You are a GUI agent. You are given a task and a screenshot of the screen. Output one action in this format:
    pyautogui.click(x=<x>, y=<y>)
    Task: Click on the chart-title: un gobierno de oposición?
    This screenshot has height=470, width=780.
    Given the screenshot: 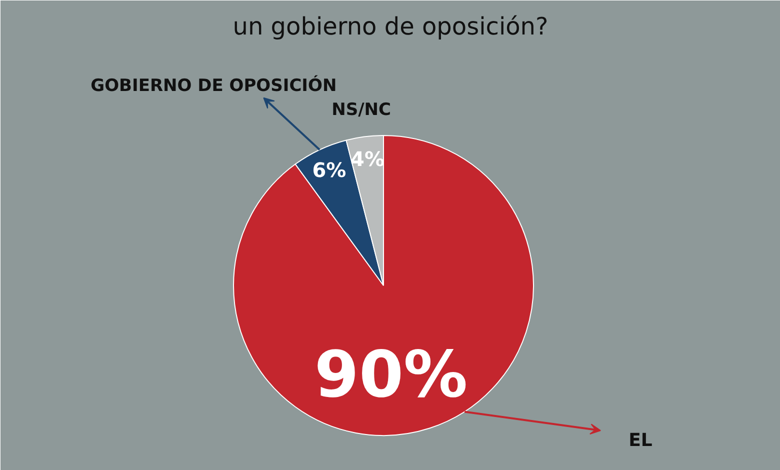 What is the action you would take?
    pyautogui.click(x=390, y=26)
    